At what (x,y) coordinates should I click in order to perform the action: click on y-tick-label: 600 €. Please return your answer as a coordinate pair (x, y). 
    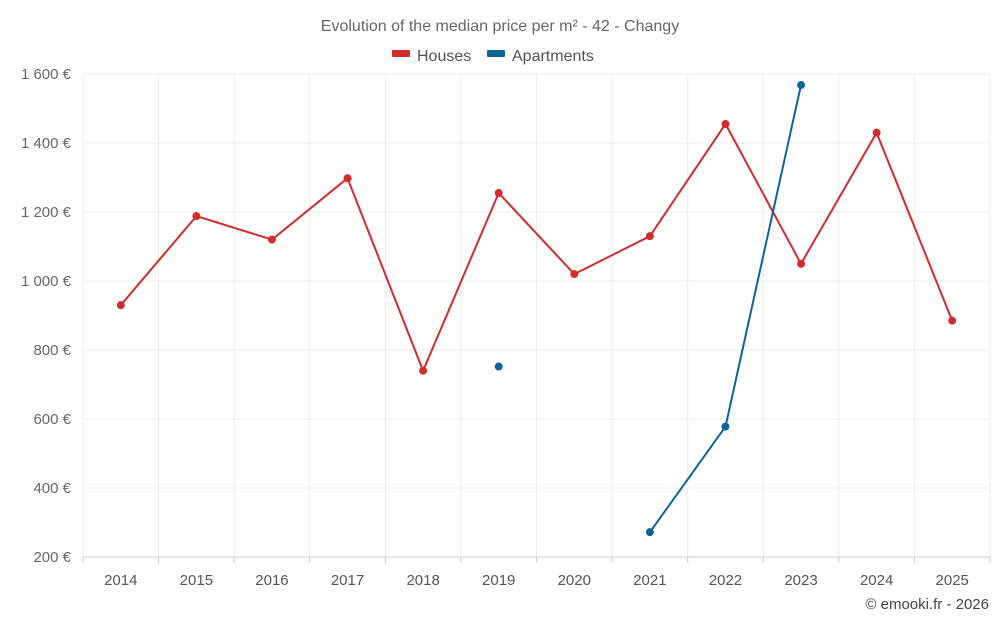
    Looking at the image, I should click on (52, 419).